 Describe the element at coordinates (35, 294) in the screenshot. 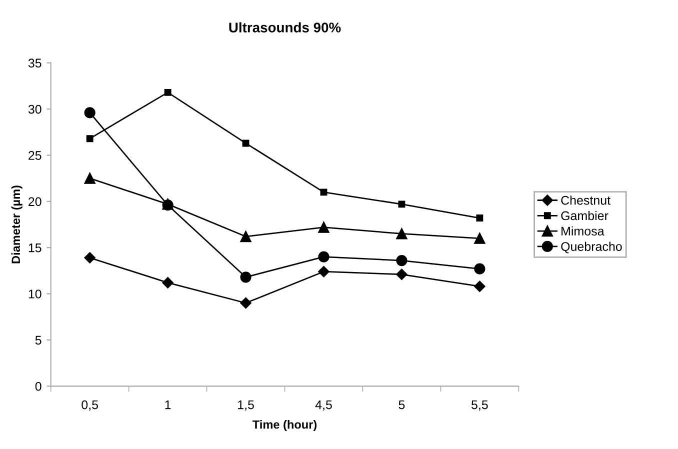

I see `y-tick-label: 10` at that location.